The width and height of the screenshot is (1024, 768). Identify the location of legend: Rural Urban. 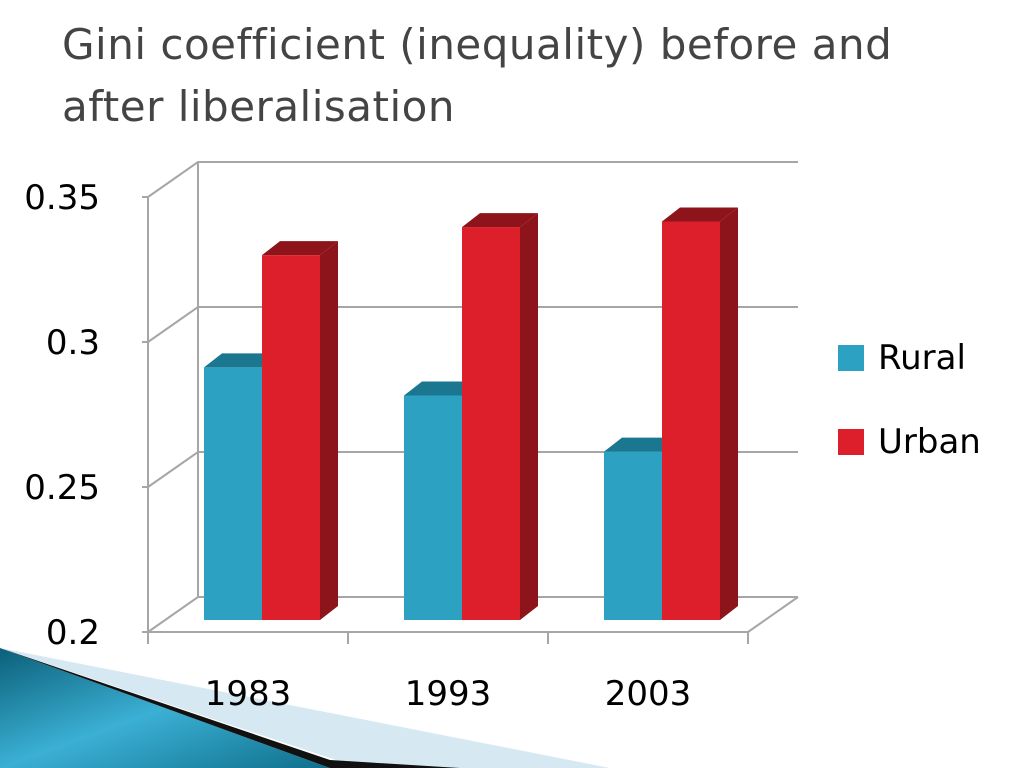
(909, 400).